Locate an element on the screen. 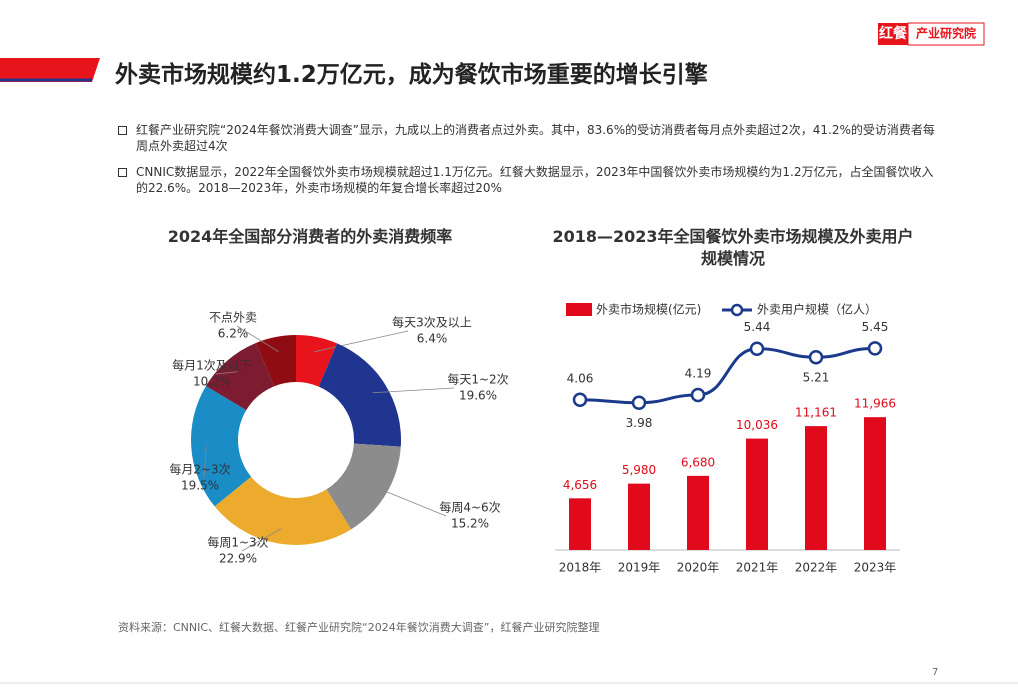 Image resolution: width=1018 pixels, height=687 pixels. logo: 红餐 is located at coordinates (893, 33).